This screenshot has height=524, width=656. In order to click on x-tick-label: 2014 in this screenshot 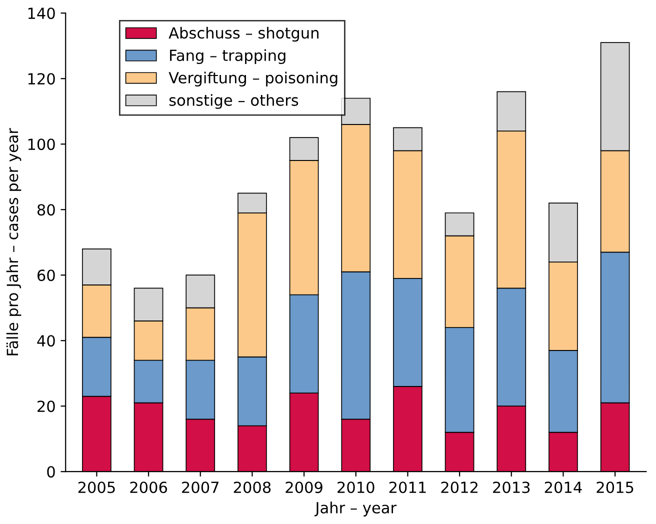, I will do `click(563, 488)`.